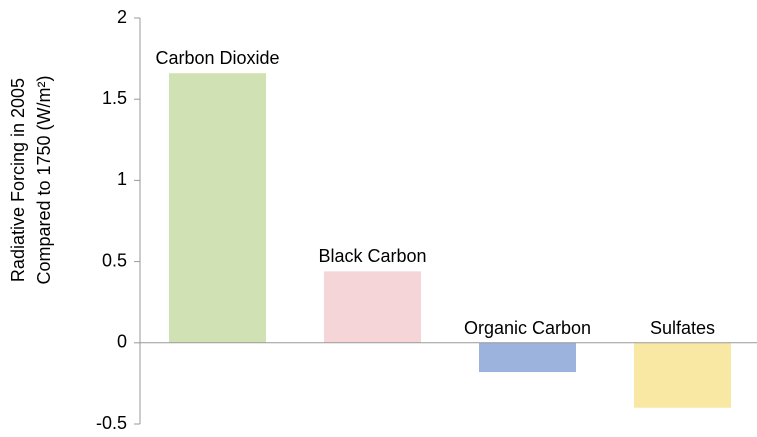 The height and width of the screenshot is (437, 757). What do you see at coordinates (122, 17) in the screenshot?
I see `y-tick-label: 2` at bounding box center [122, 17].